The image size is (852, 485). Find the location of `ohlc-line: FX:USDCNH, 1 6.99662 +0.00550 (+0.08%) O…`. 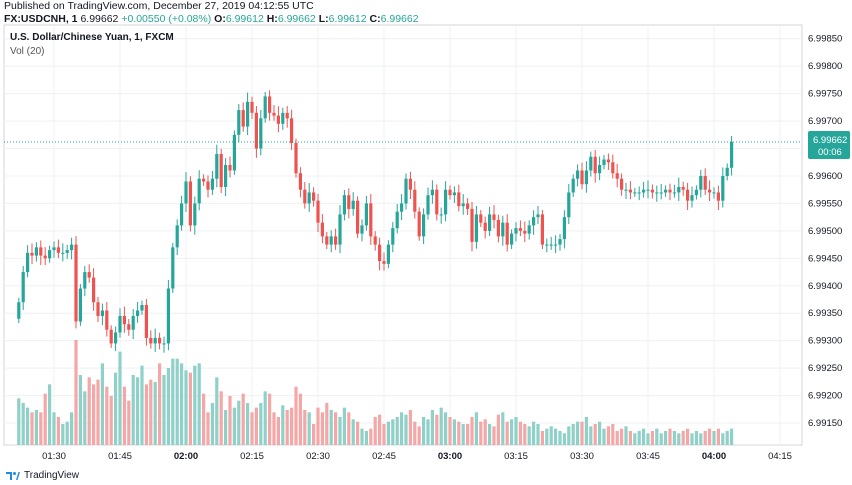

ohlc-line: FX:USDCNH, 1 6.99662 +0.00550 (+0.08%) O… is located at coordinates (211, 19).